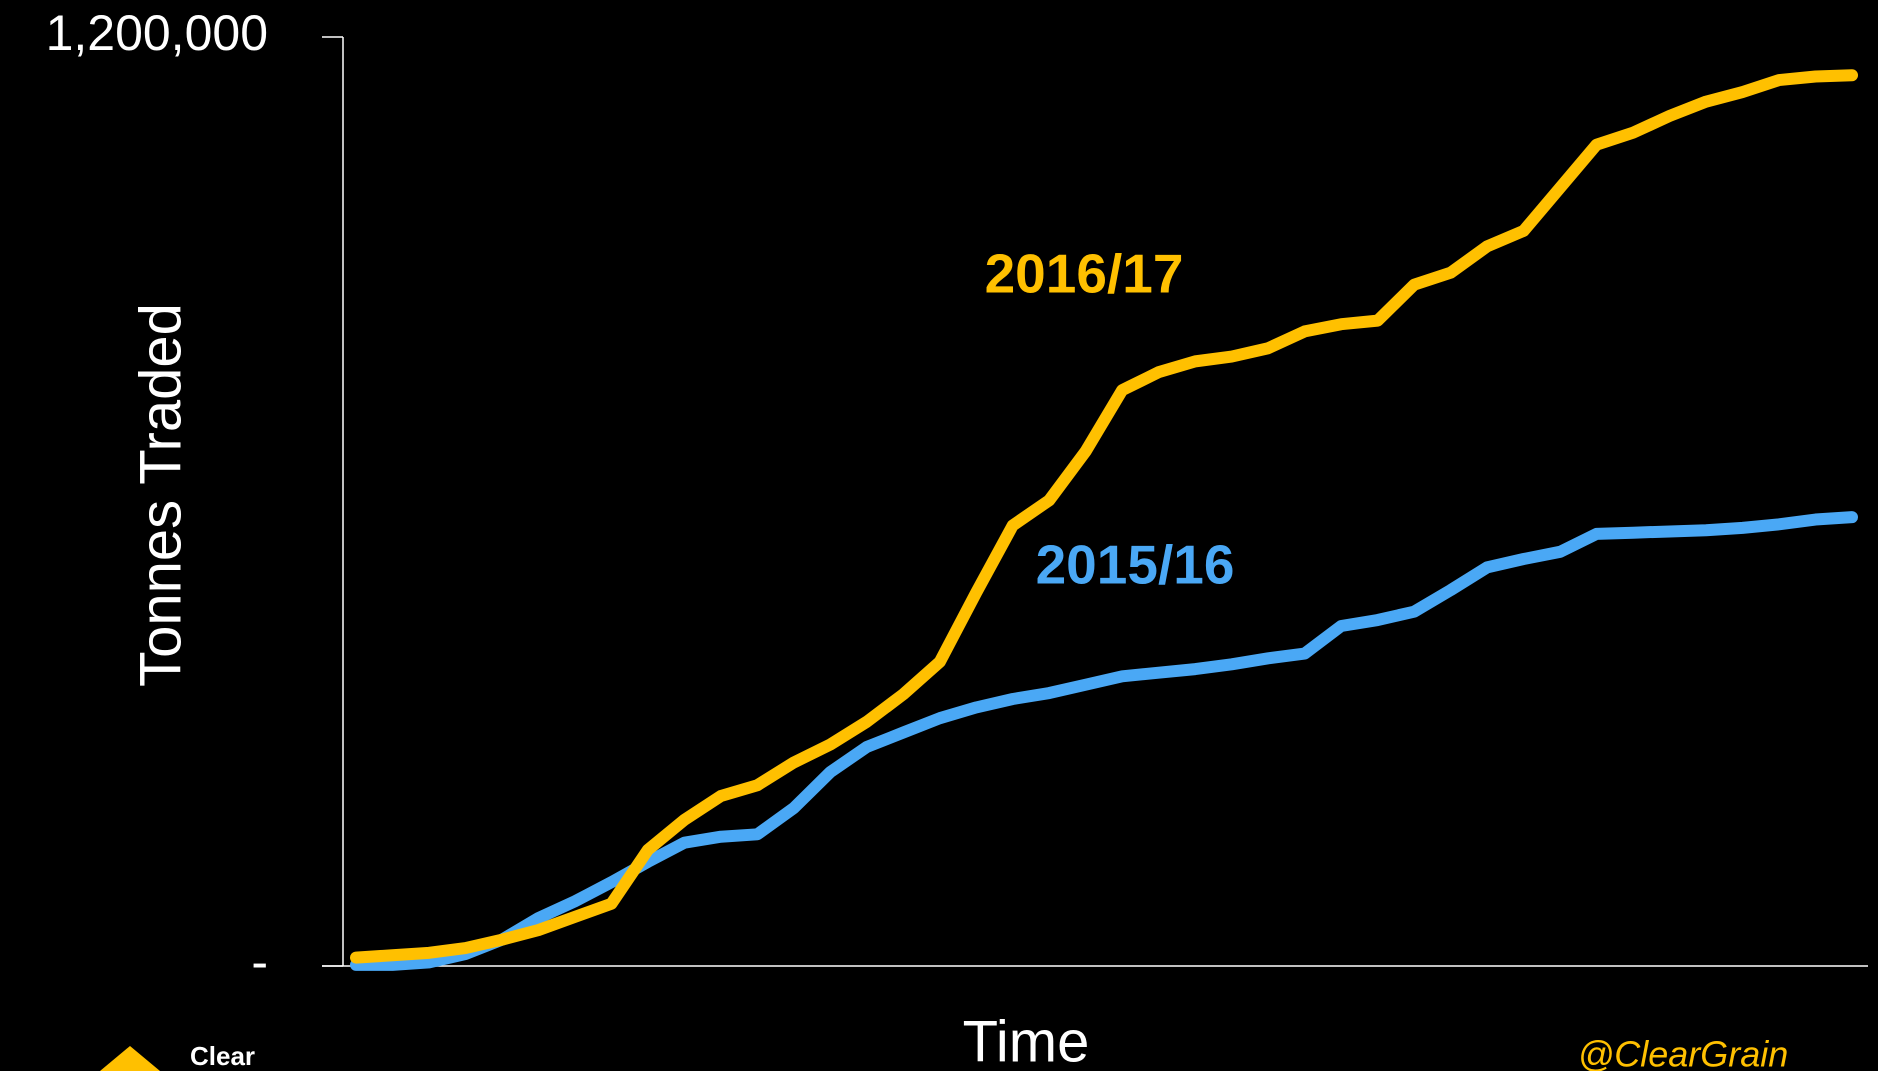 The image size is (1878, 1071). I want to click on series-label: 2016/17, so click(1084, 274).